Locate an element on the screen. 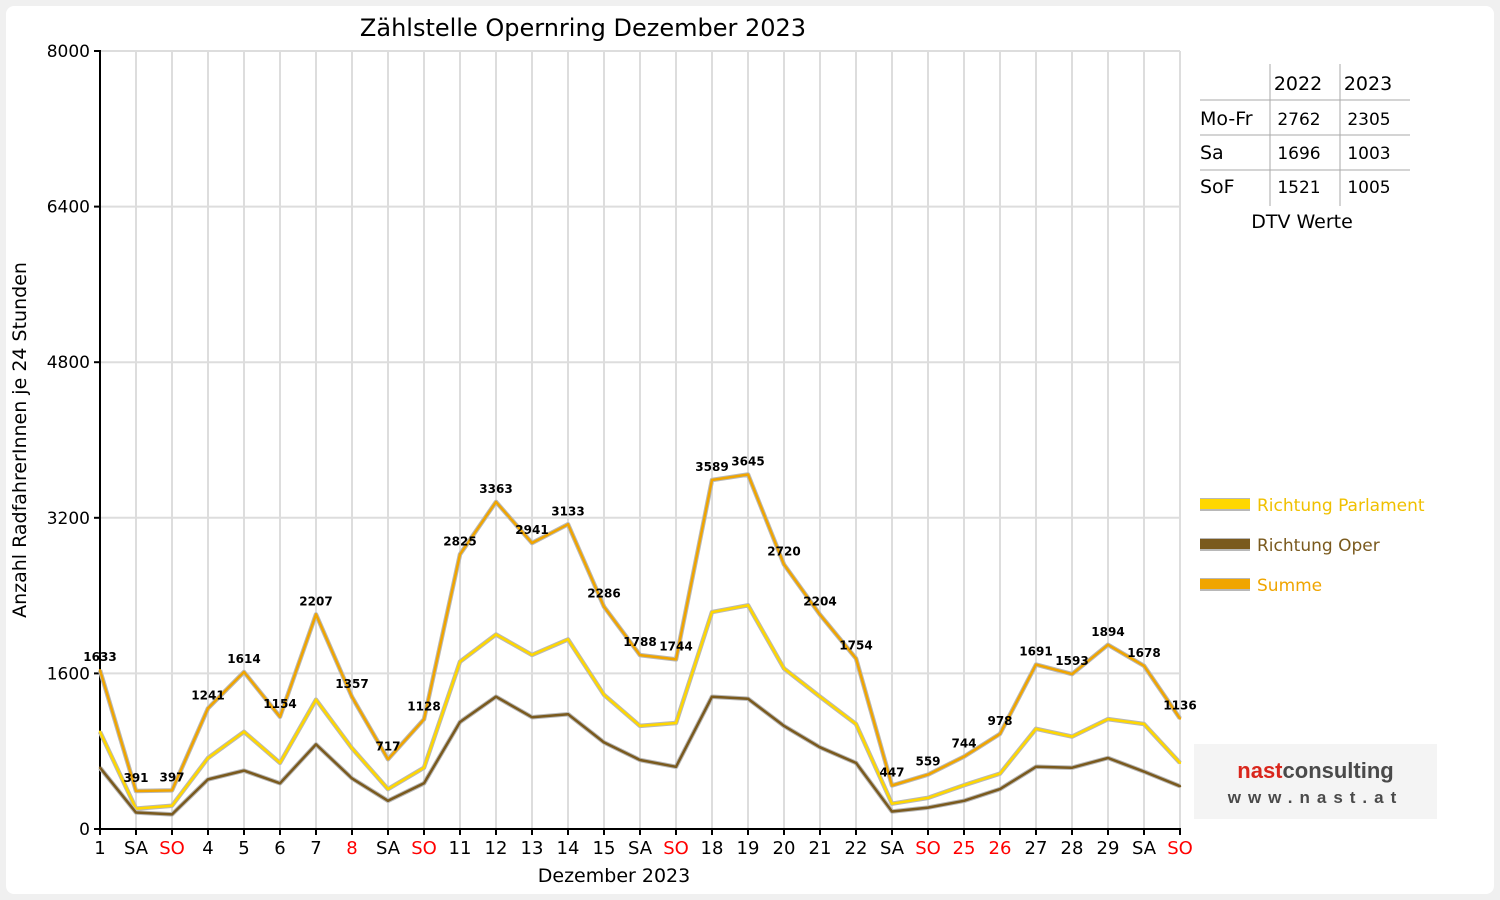 The width and height of the screenshot is (1500, 900). data-label: 744 is located at coordinates (963, 744).